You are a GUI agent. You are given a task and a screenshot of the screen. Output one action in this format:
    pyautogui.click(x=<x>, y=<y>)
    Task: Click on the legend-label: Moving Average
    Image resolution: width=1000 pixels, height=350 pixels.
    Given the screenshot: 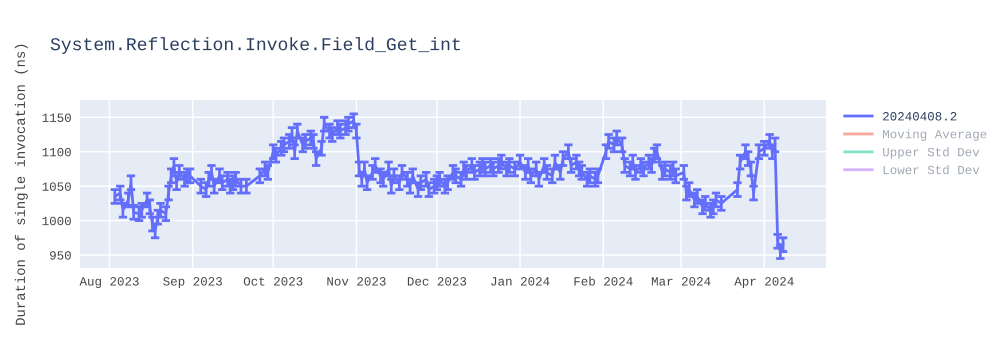 What is the action you would take?
    pyautogui.click(x=934, y=135)
    